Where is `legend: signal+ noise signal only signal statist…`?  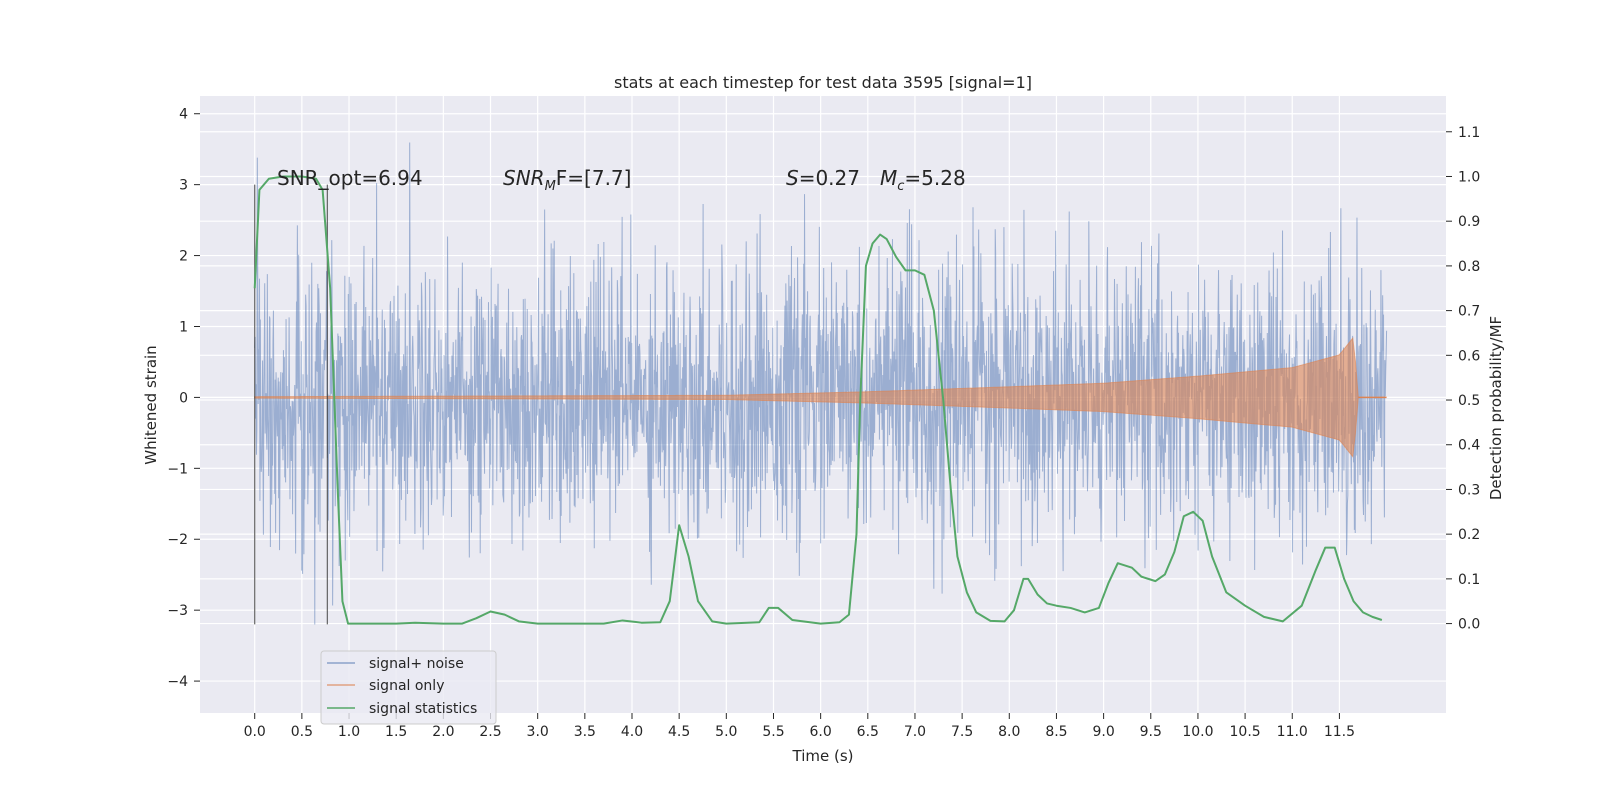 legend: signal+ noise signal only signal statist… is located at coordinates (408, 687).